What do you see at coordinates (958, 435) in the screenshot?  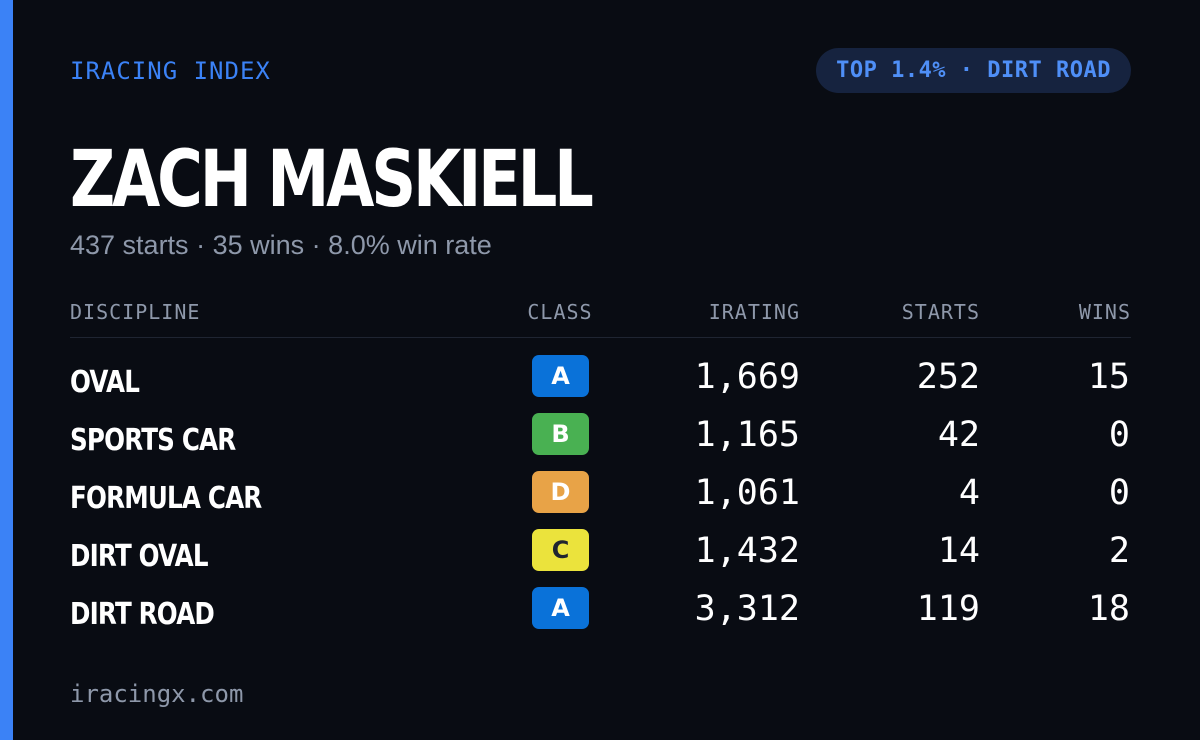 I see `starts-value: 42` at bounding box center [958, 435].